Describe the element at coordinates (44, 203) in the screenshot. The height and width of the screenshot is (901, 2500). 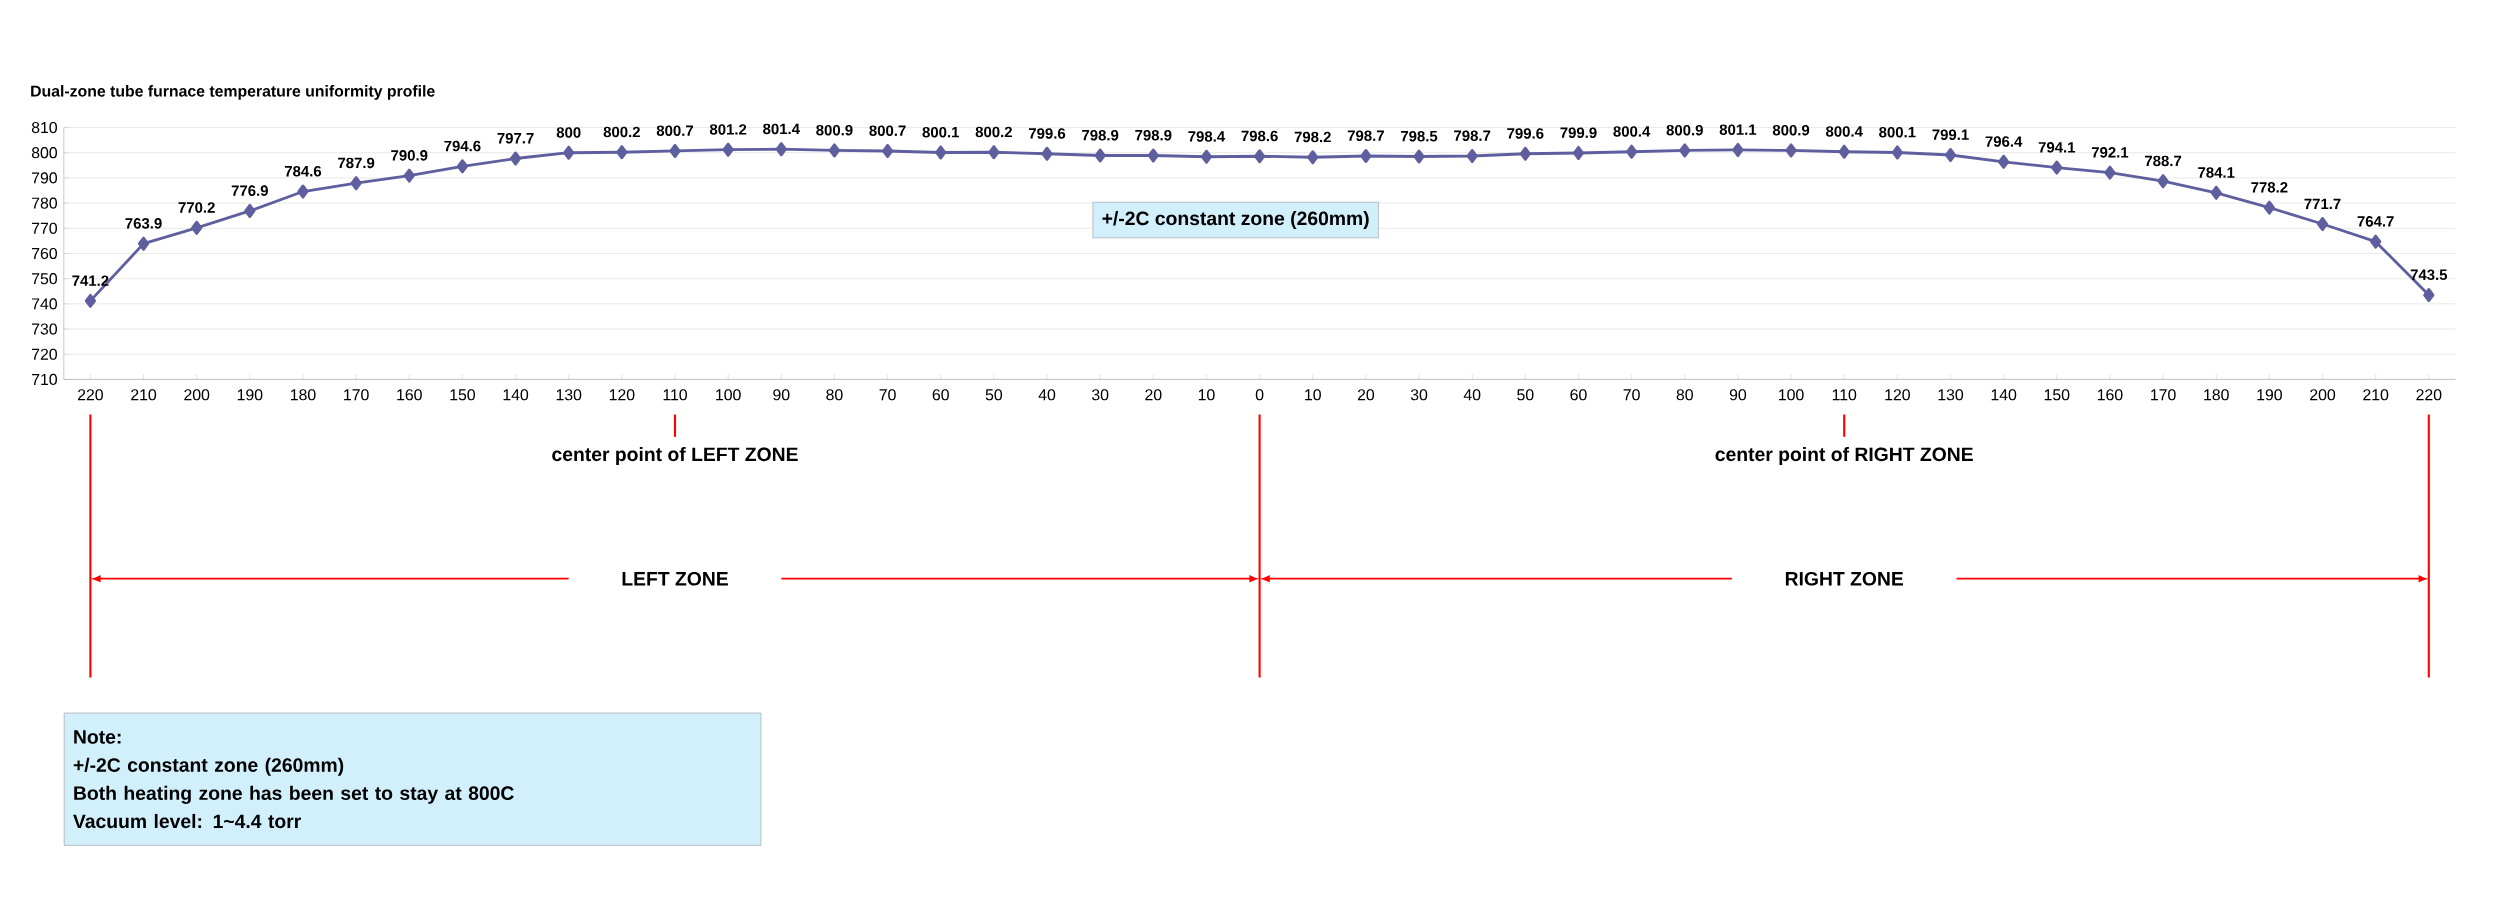
I see `y-tick-label: 780` at that location.